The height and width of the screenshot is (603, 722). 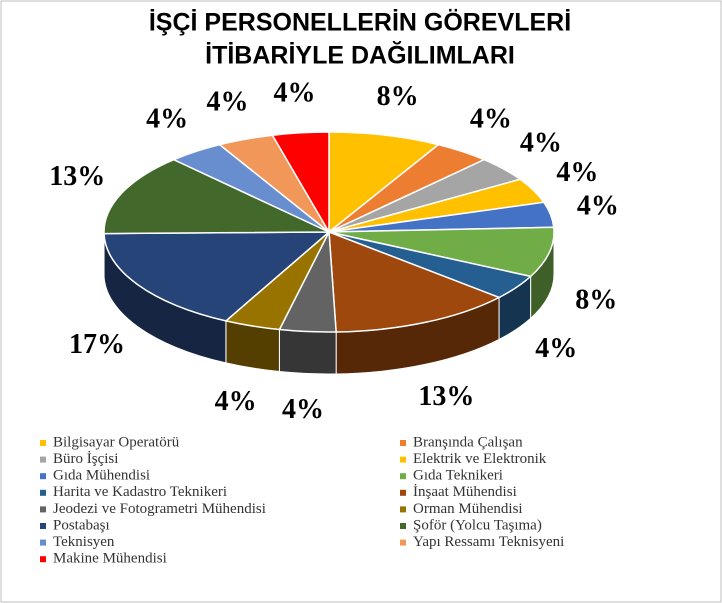 I want to click on legend-label: Harita ve Kadastro Teknikeri, so click(x=140, y=492).